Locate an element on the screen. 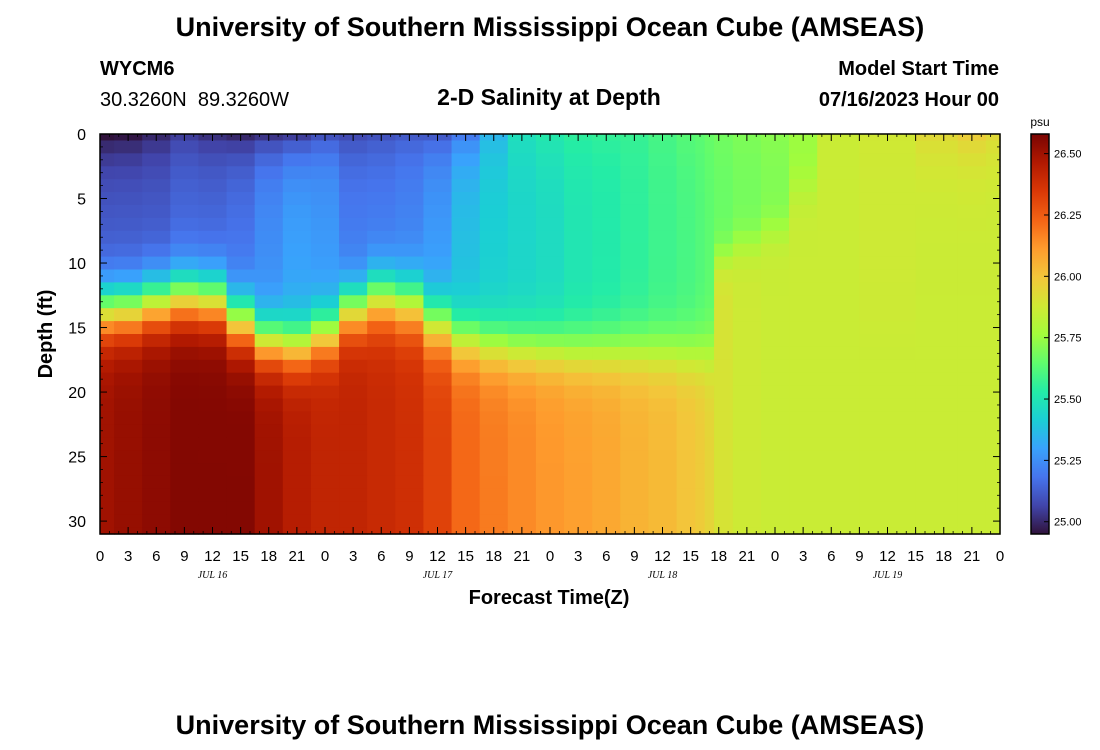 The image size is (1100, 750). colorbar-unit: psu is located at coordinates (1039, 122).